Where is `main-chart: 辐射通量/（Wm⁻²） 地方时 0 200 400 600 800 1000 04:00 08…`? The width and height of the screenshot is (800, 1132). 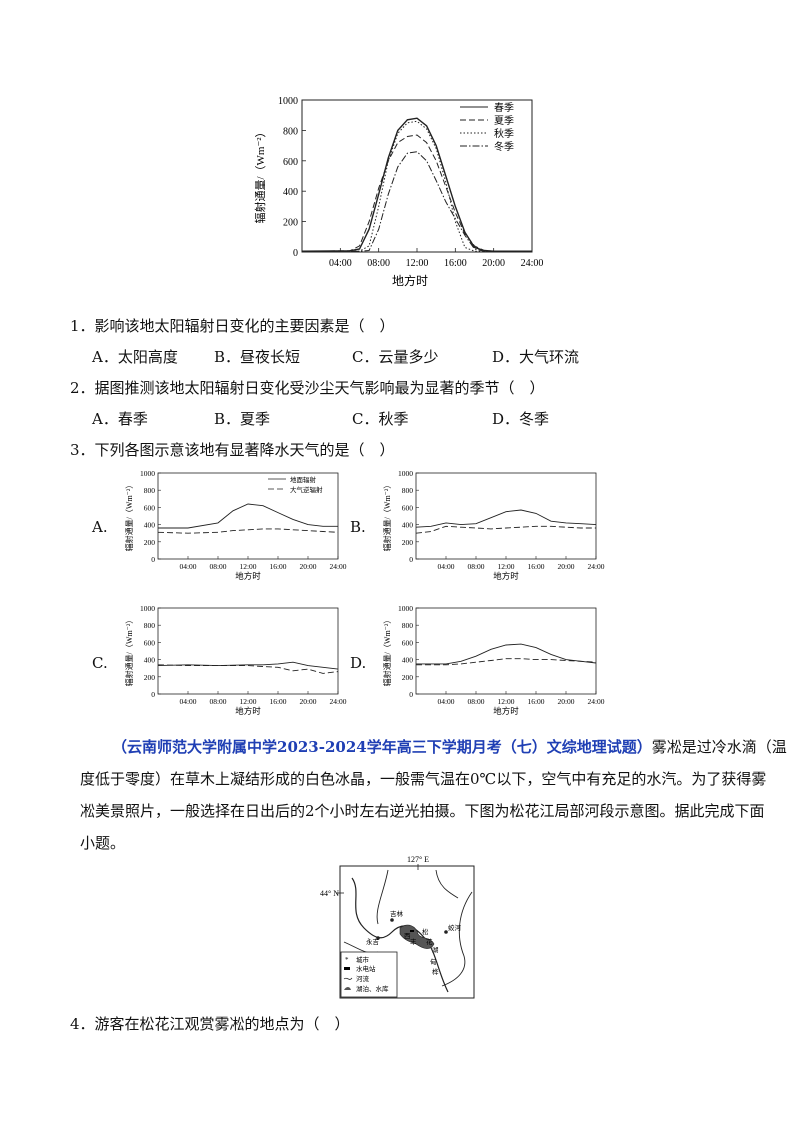 main-chart: 辐射通量/（Wm⁻²） 地方时 0 200 400 600 800 1000 04:00 08… is located at coordinates (400, 190).